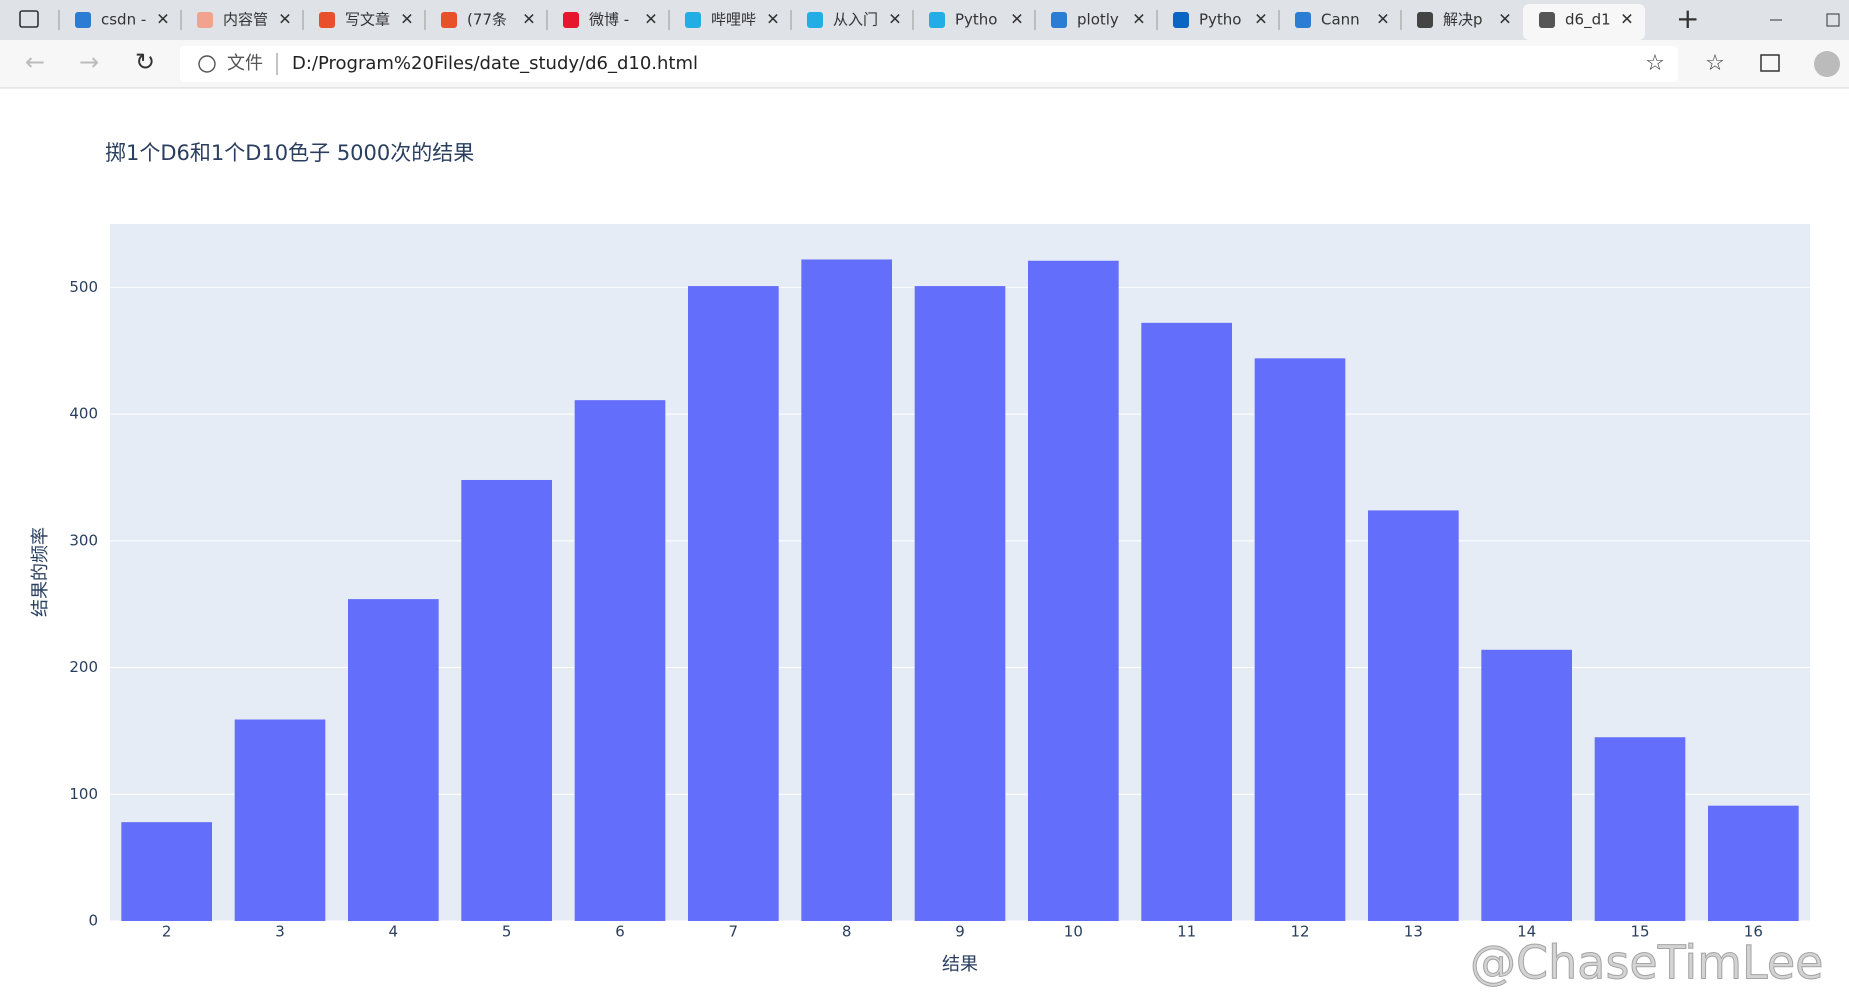  What do you see at coordinates (29, 19) in the screenshot?
I see `tab-actions` at bounding box center [29, 19].